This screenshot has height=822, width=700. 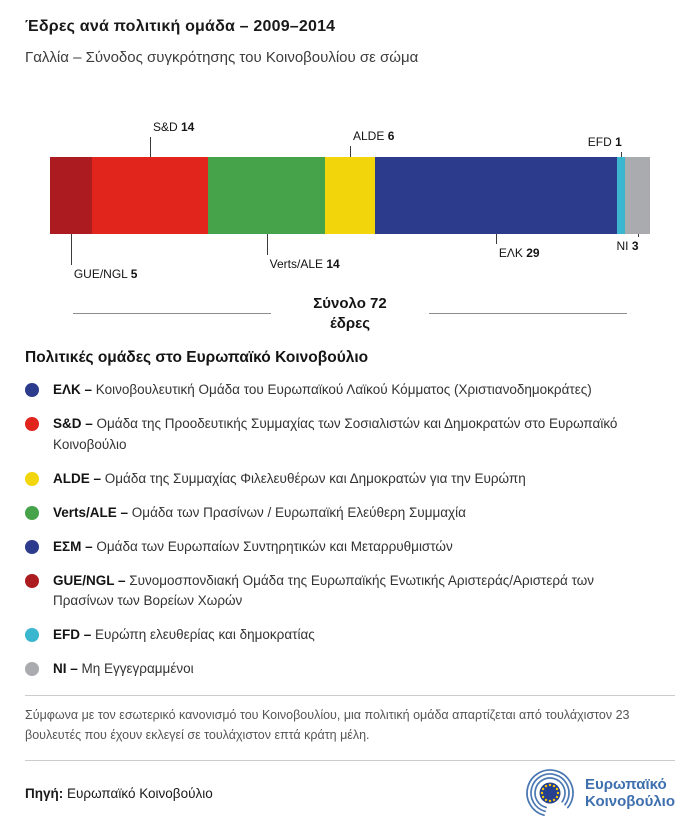 What do you see at coordinates (350, 669) in the screenshot?
I see `legend-item-8: NI – Μη Εγγεγραμμένοι` at bounding box center [350, 669].